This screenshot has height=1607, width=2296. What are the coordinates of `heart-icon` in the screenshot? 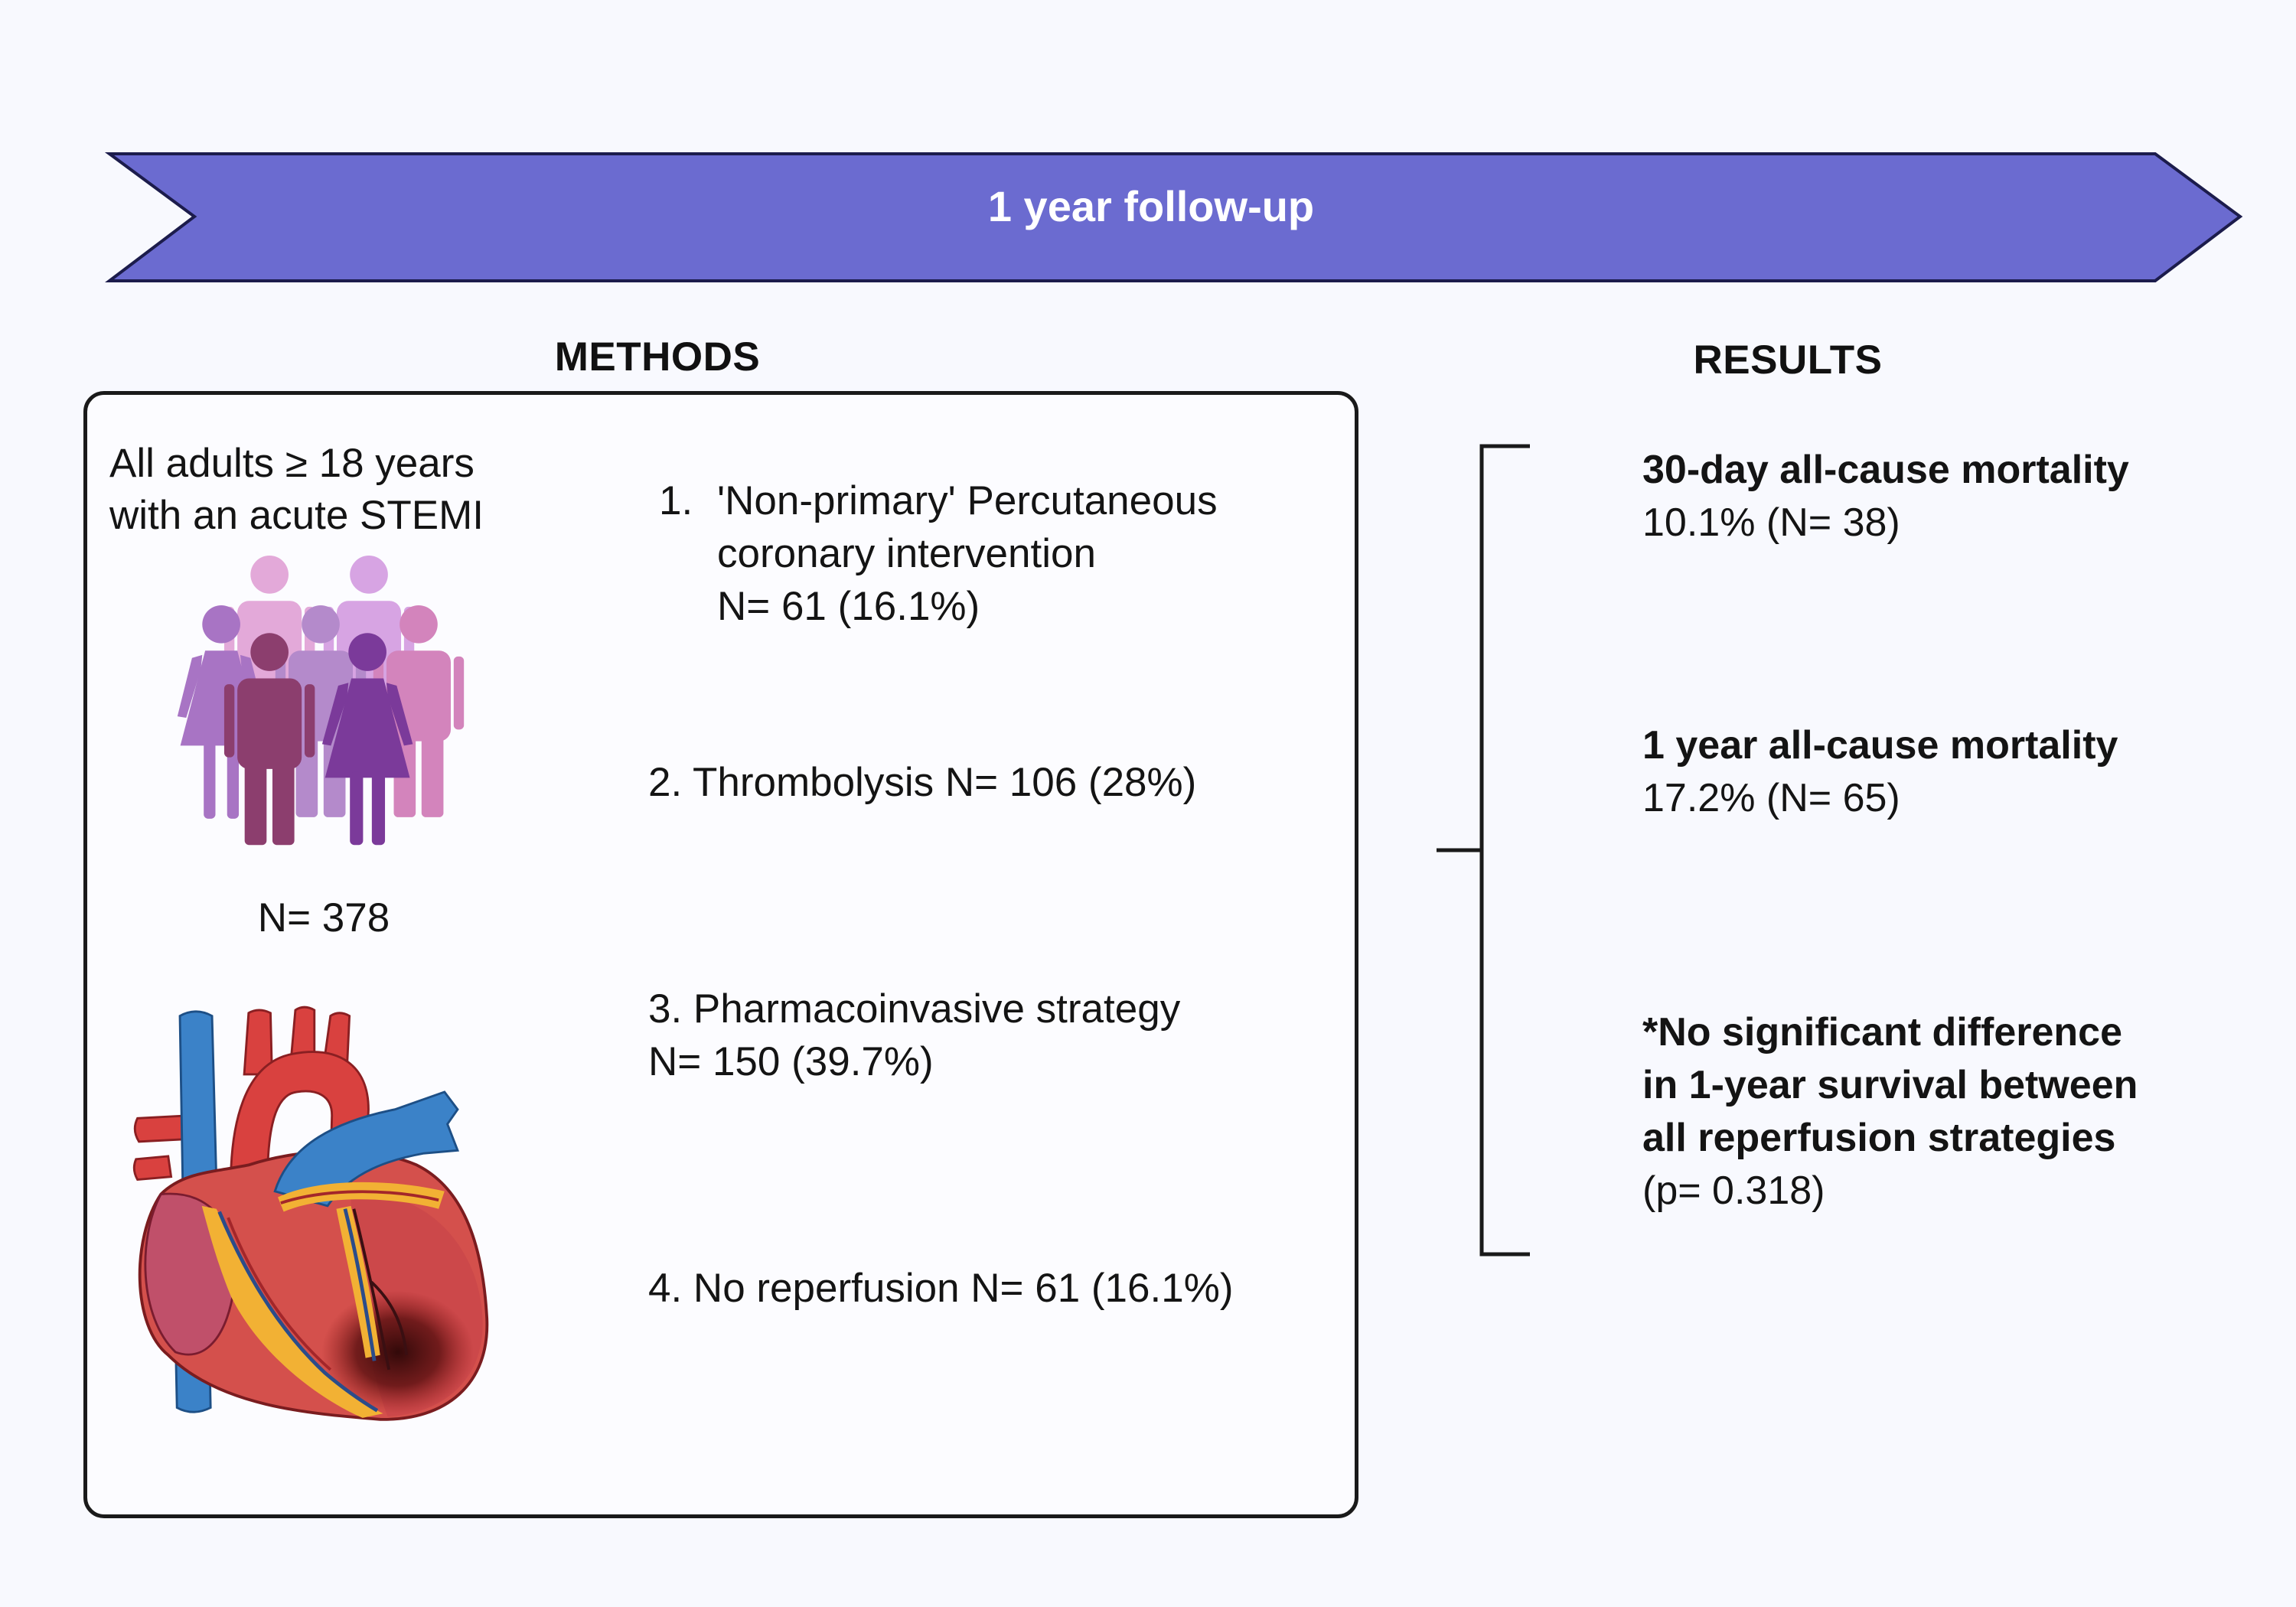 It's located at (310, 1213).